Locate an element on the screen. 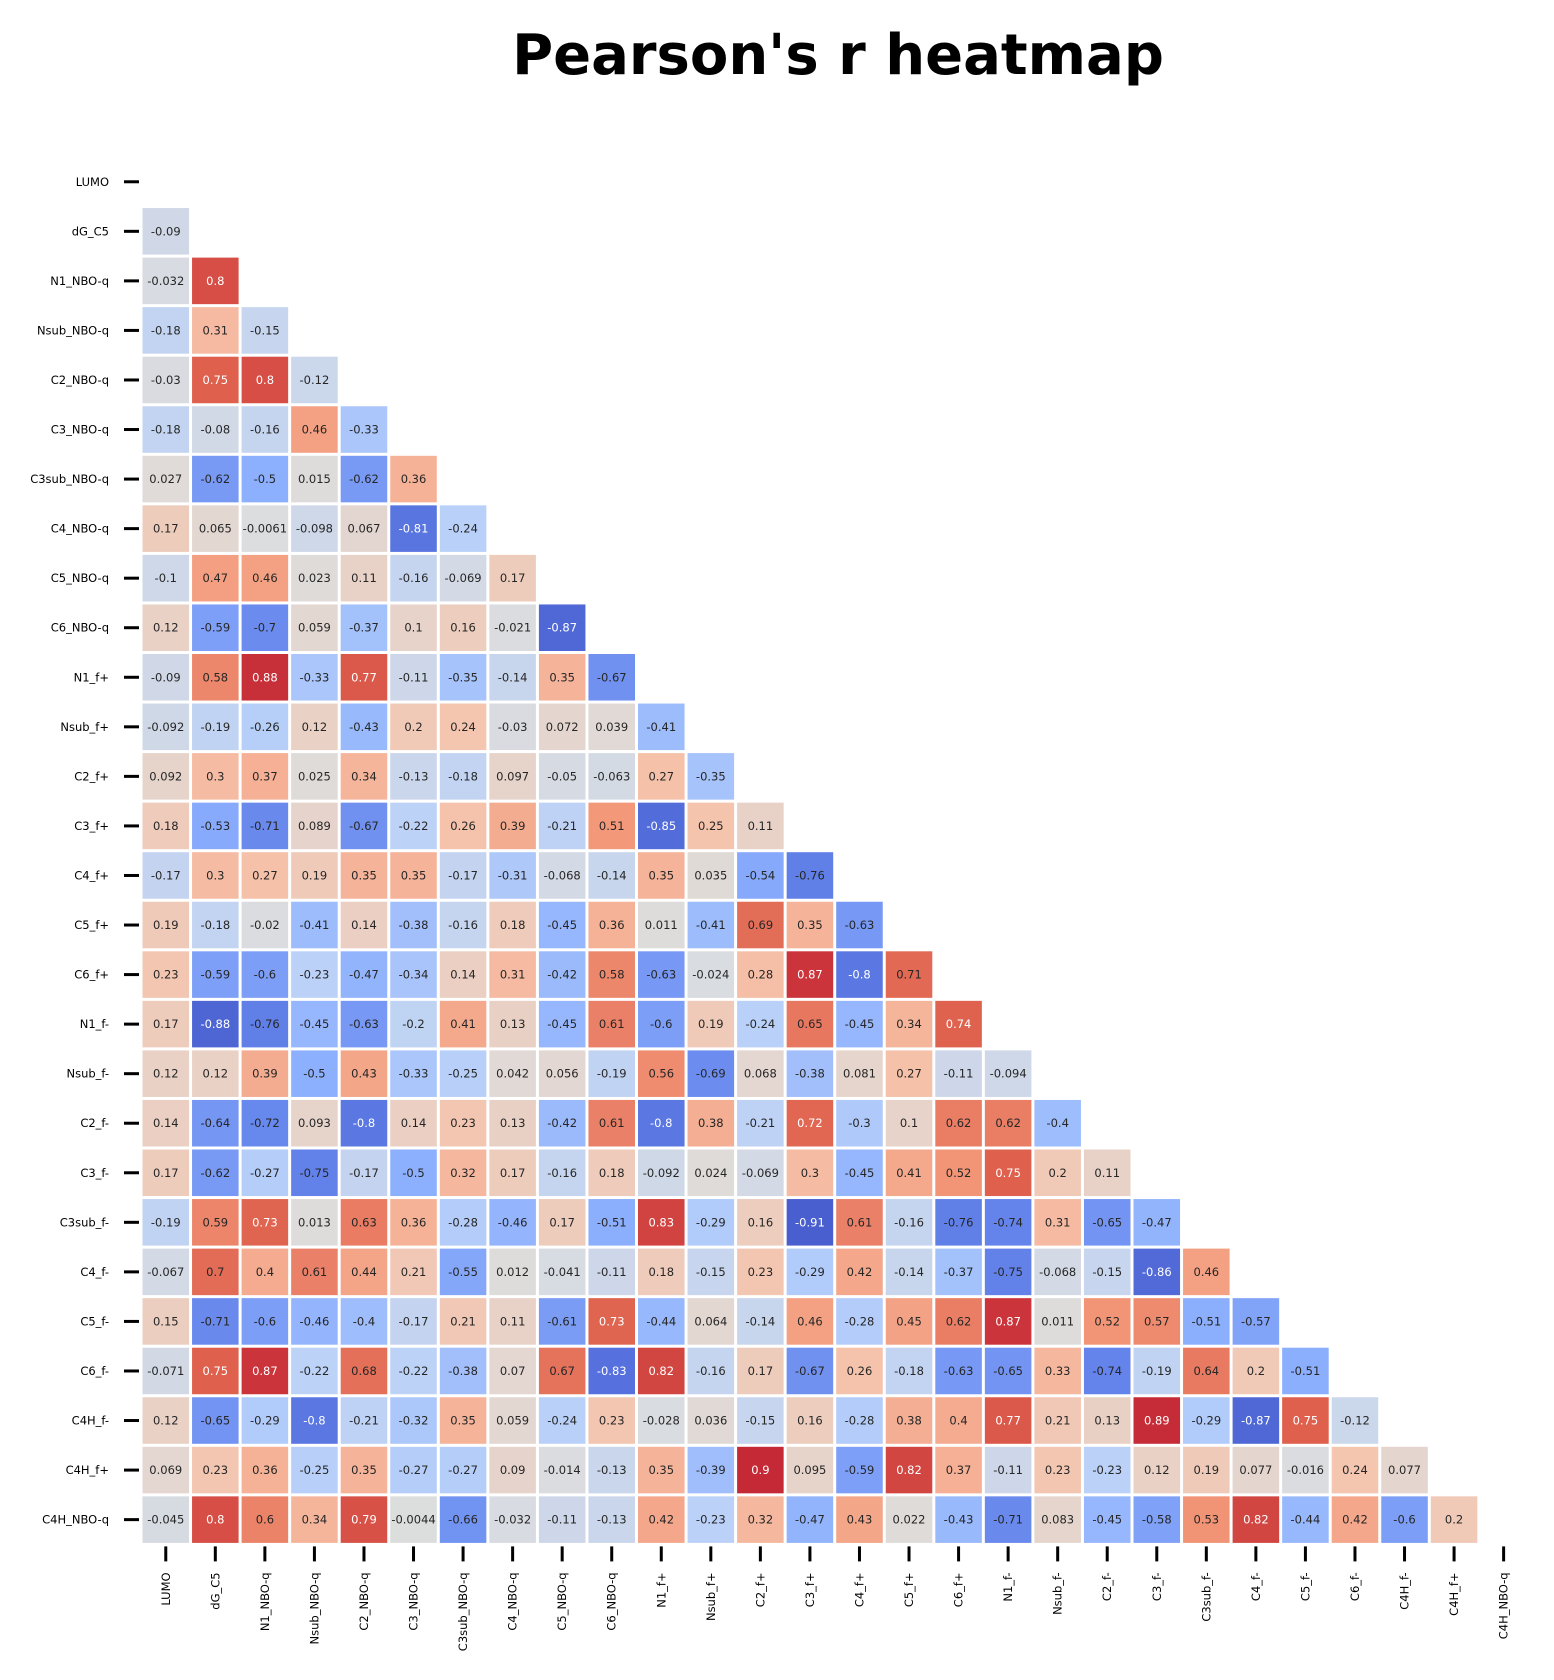 The width and height of the screenshot is (1554, 1680). cell-value-label: 0.63 is located at coordinates (364, 1222).